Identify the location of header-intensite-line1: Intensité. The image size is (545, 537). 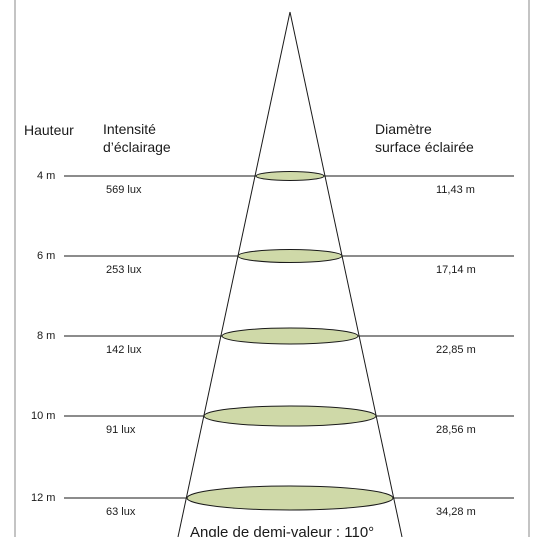
(129, 129).